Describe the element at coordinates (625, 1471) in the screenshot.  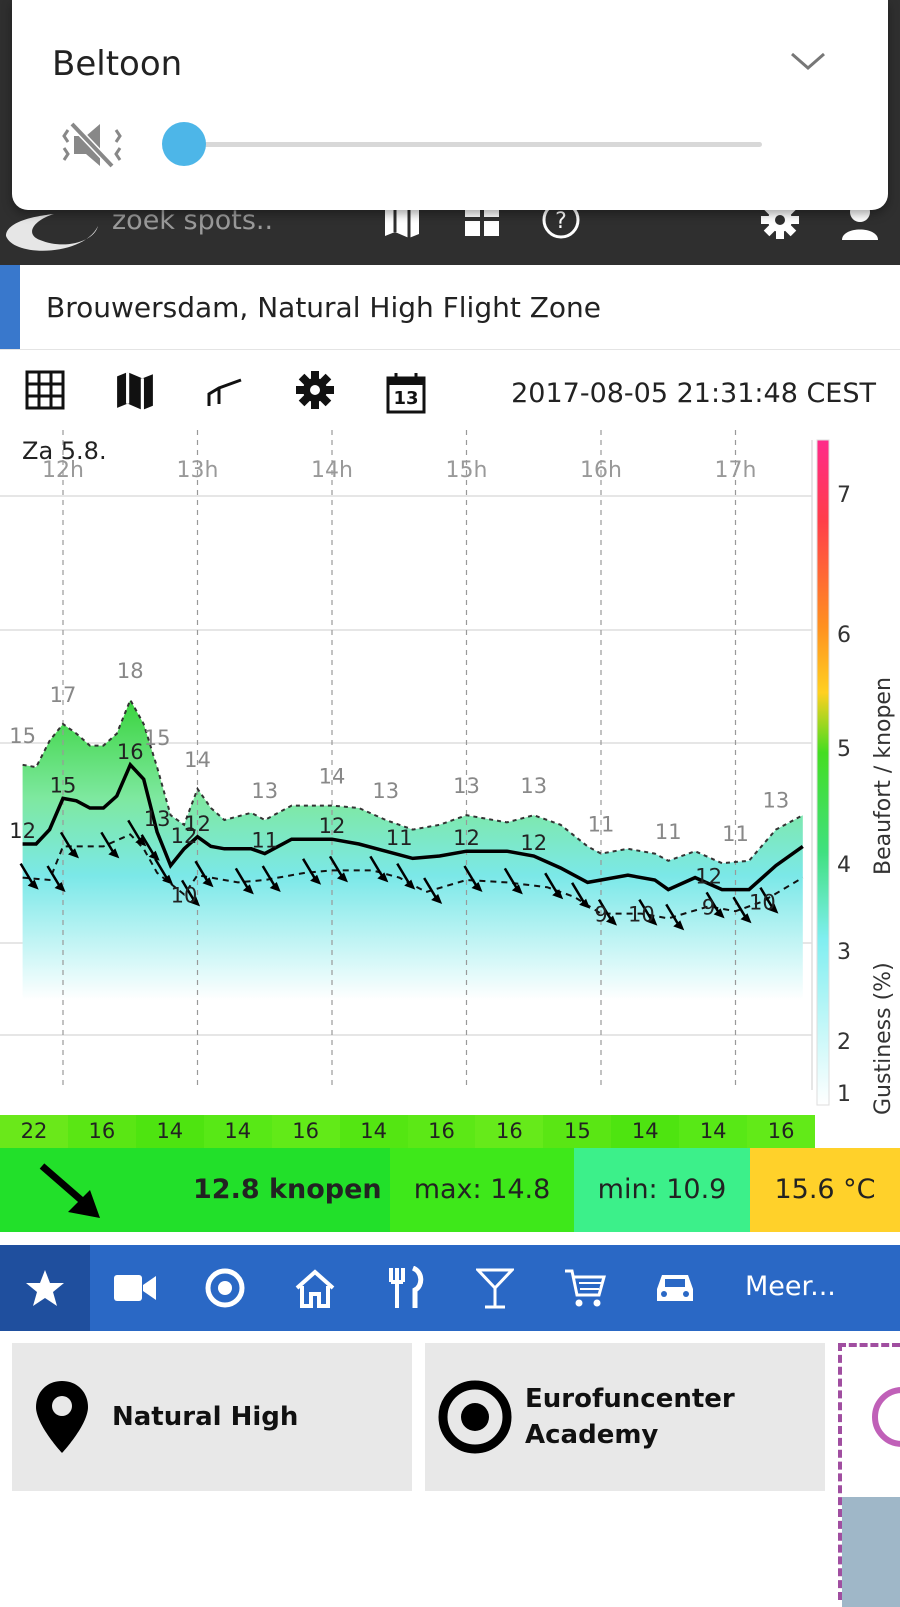
I see `spot-card-eurofuncenter: Eurofuncenter Academy` at that location.